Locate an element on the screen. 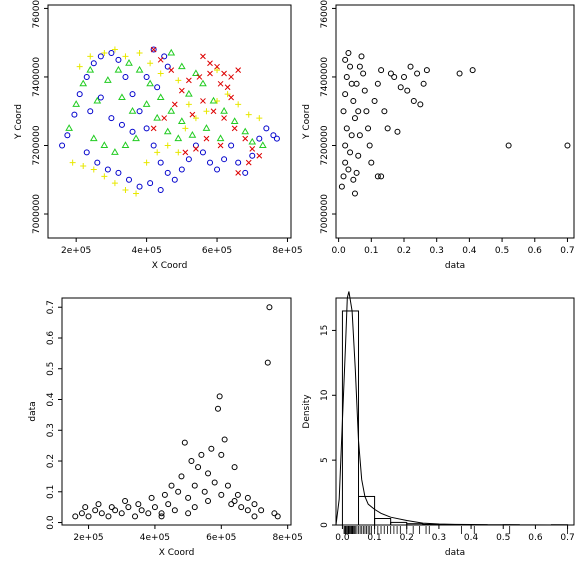 Image resolution: width=576 pixels, height=576 pixels. x-tick-label: 0.2 is located at coordinates (407, 538).